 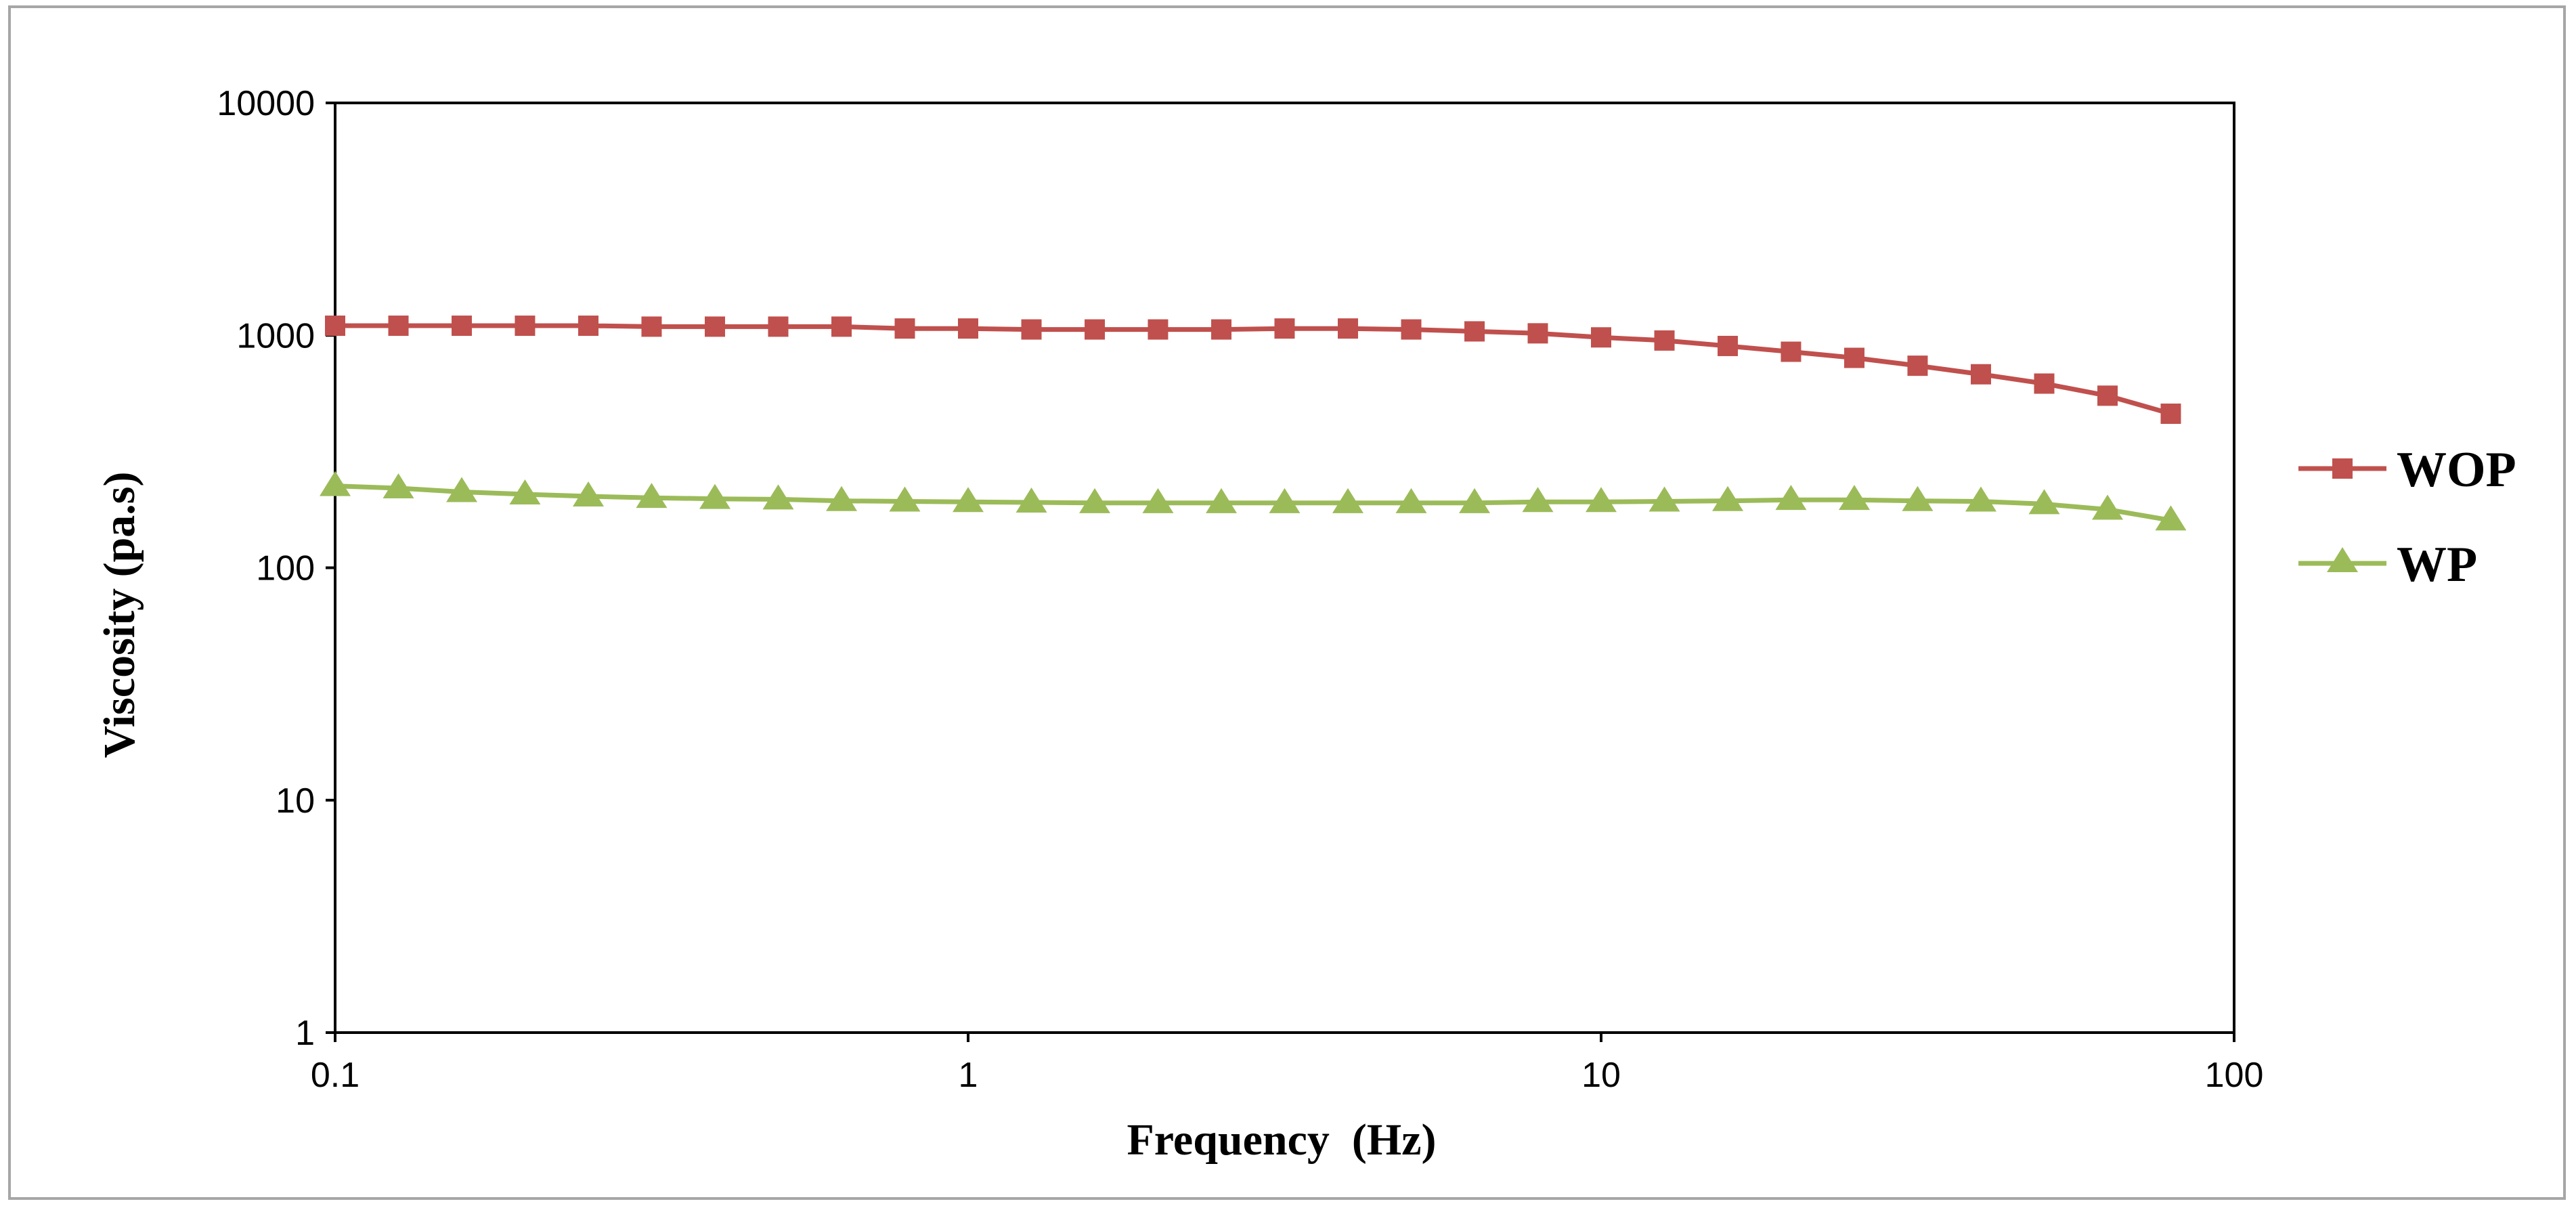 I want to click on y-tick-label: 10000, so click(x=266, y=103).